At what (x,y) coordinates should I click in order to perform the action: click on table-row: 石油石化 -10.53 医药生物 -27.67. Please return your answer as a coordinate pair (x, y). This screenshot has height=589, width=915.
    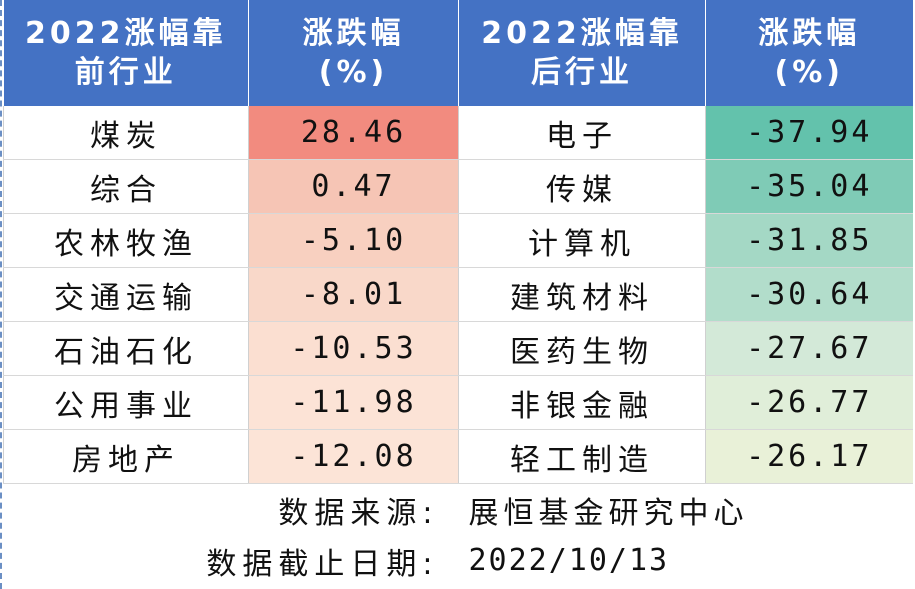
    Looking at the image, I should click on (458, 348).